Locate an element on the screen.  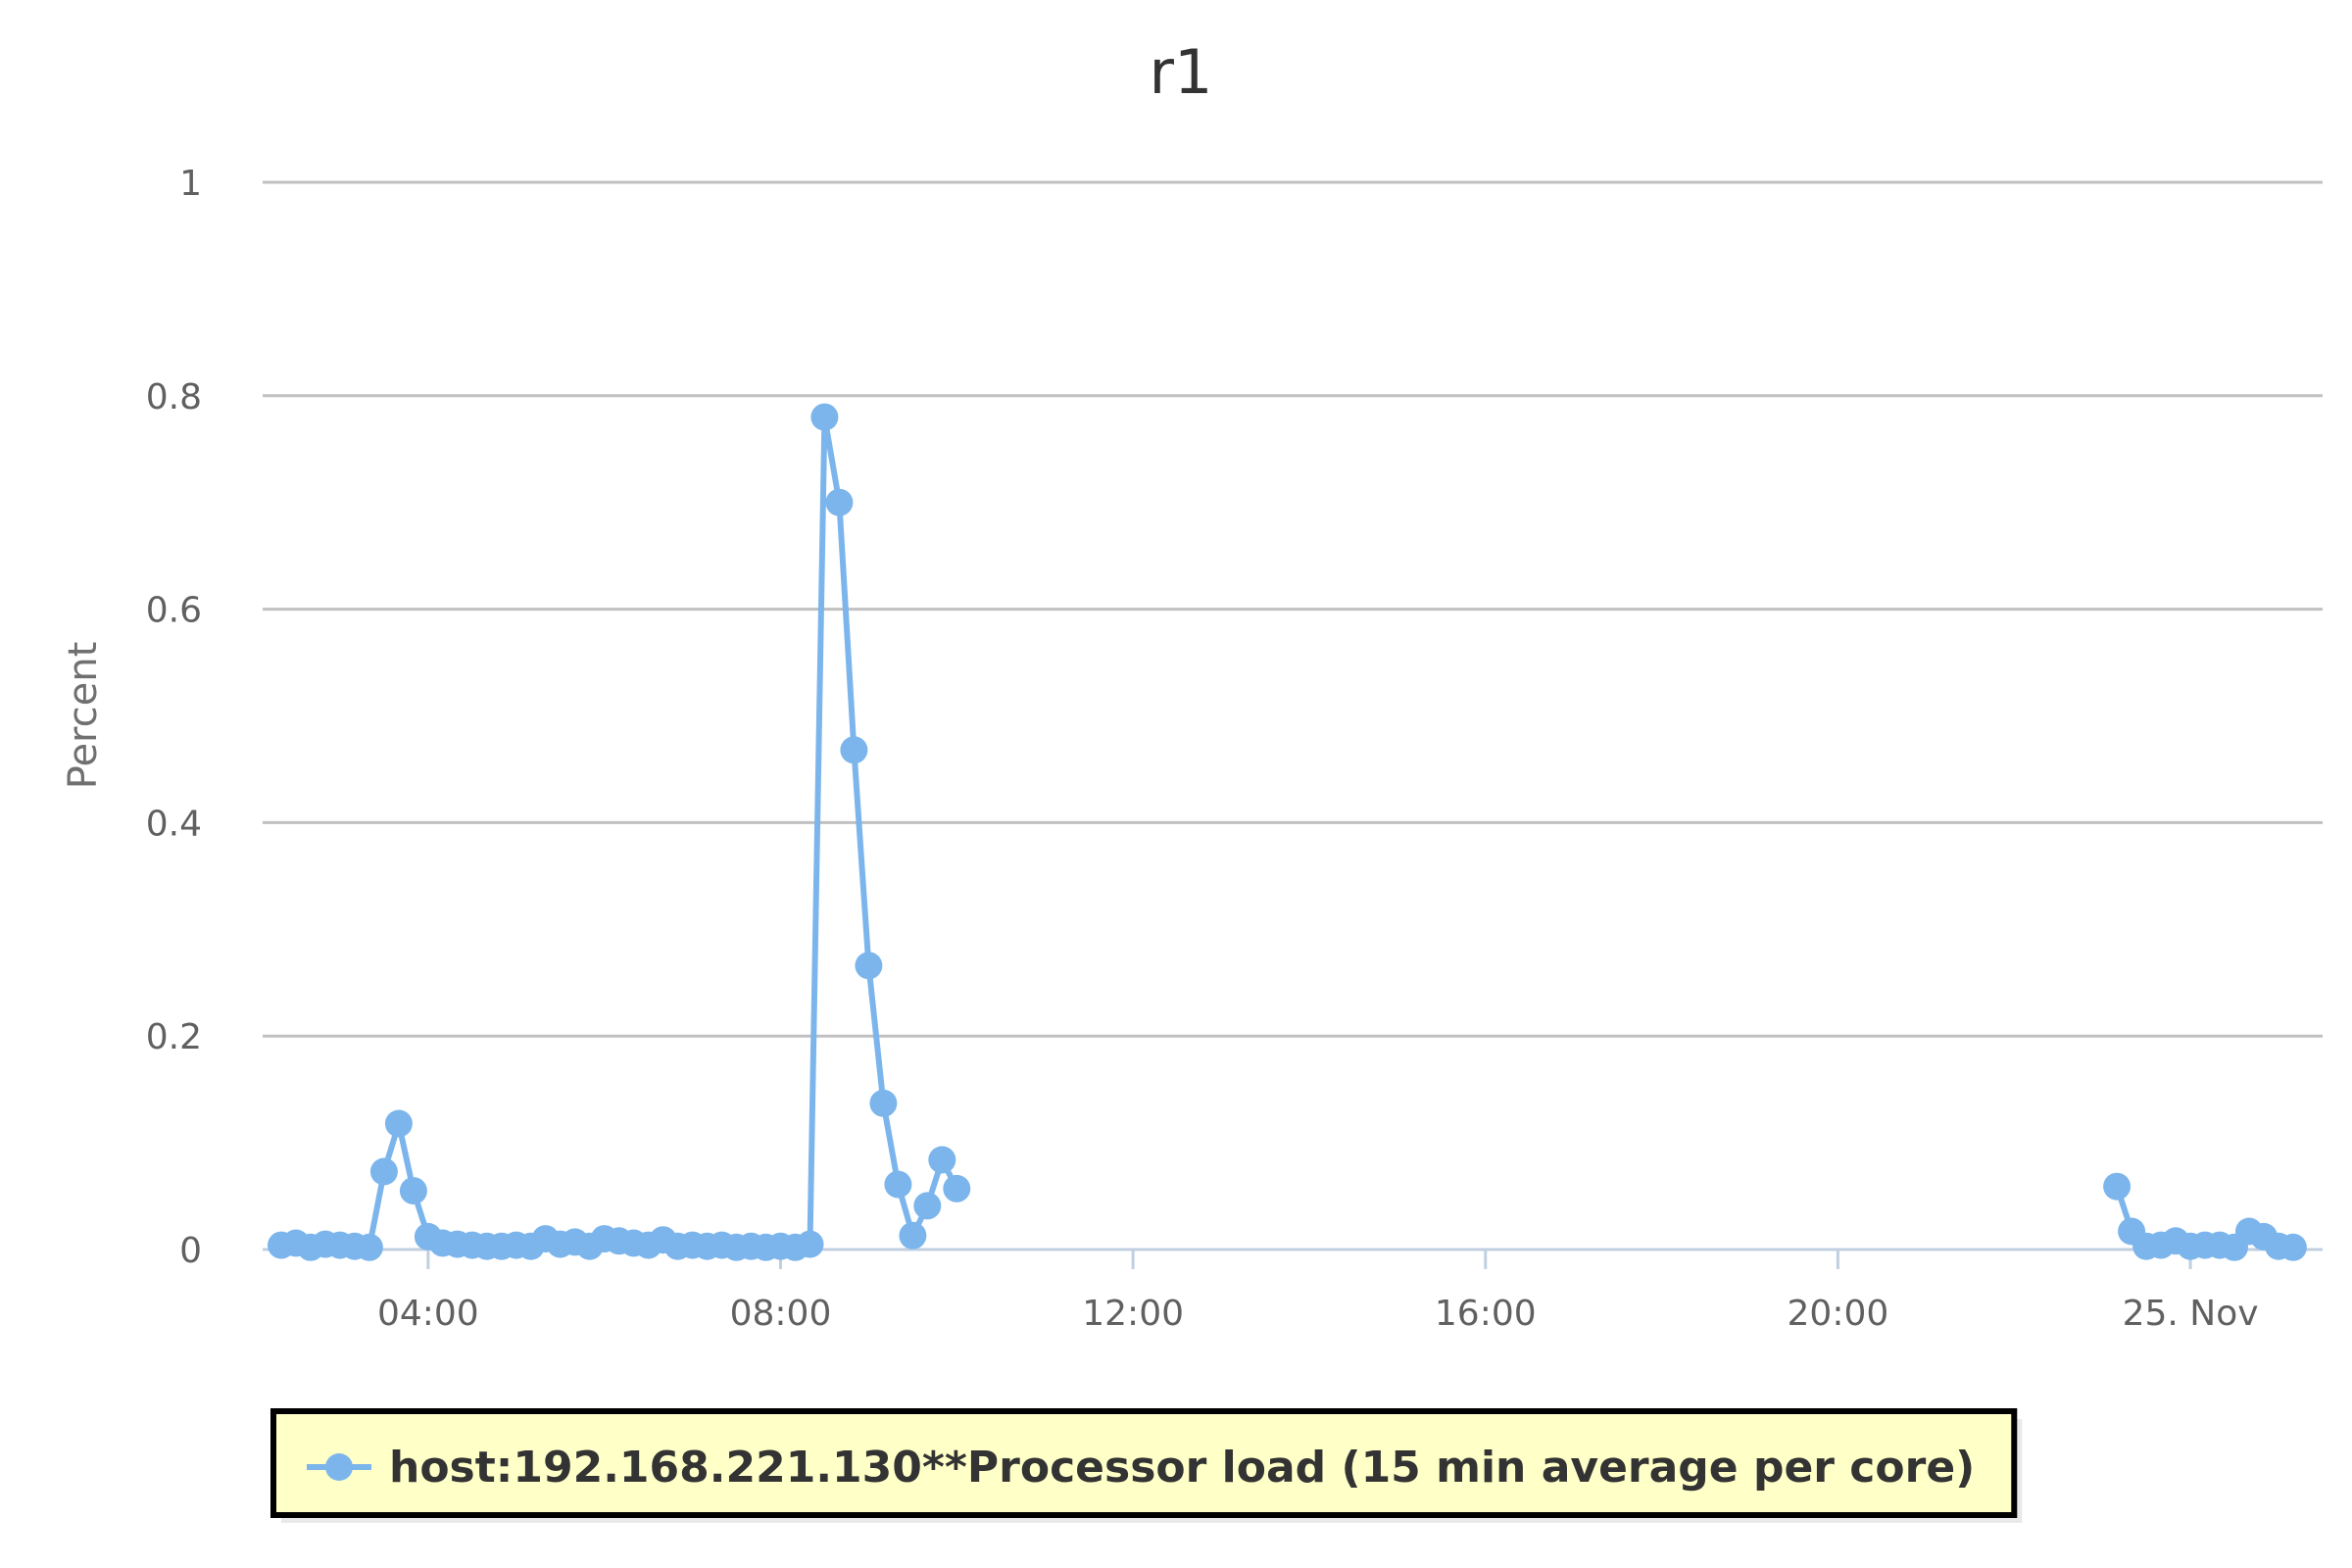
x-tick-label: 12:00 is located at coordinates (1133, 1314).